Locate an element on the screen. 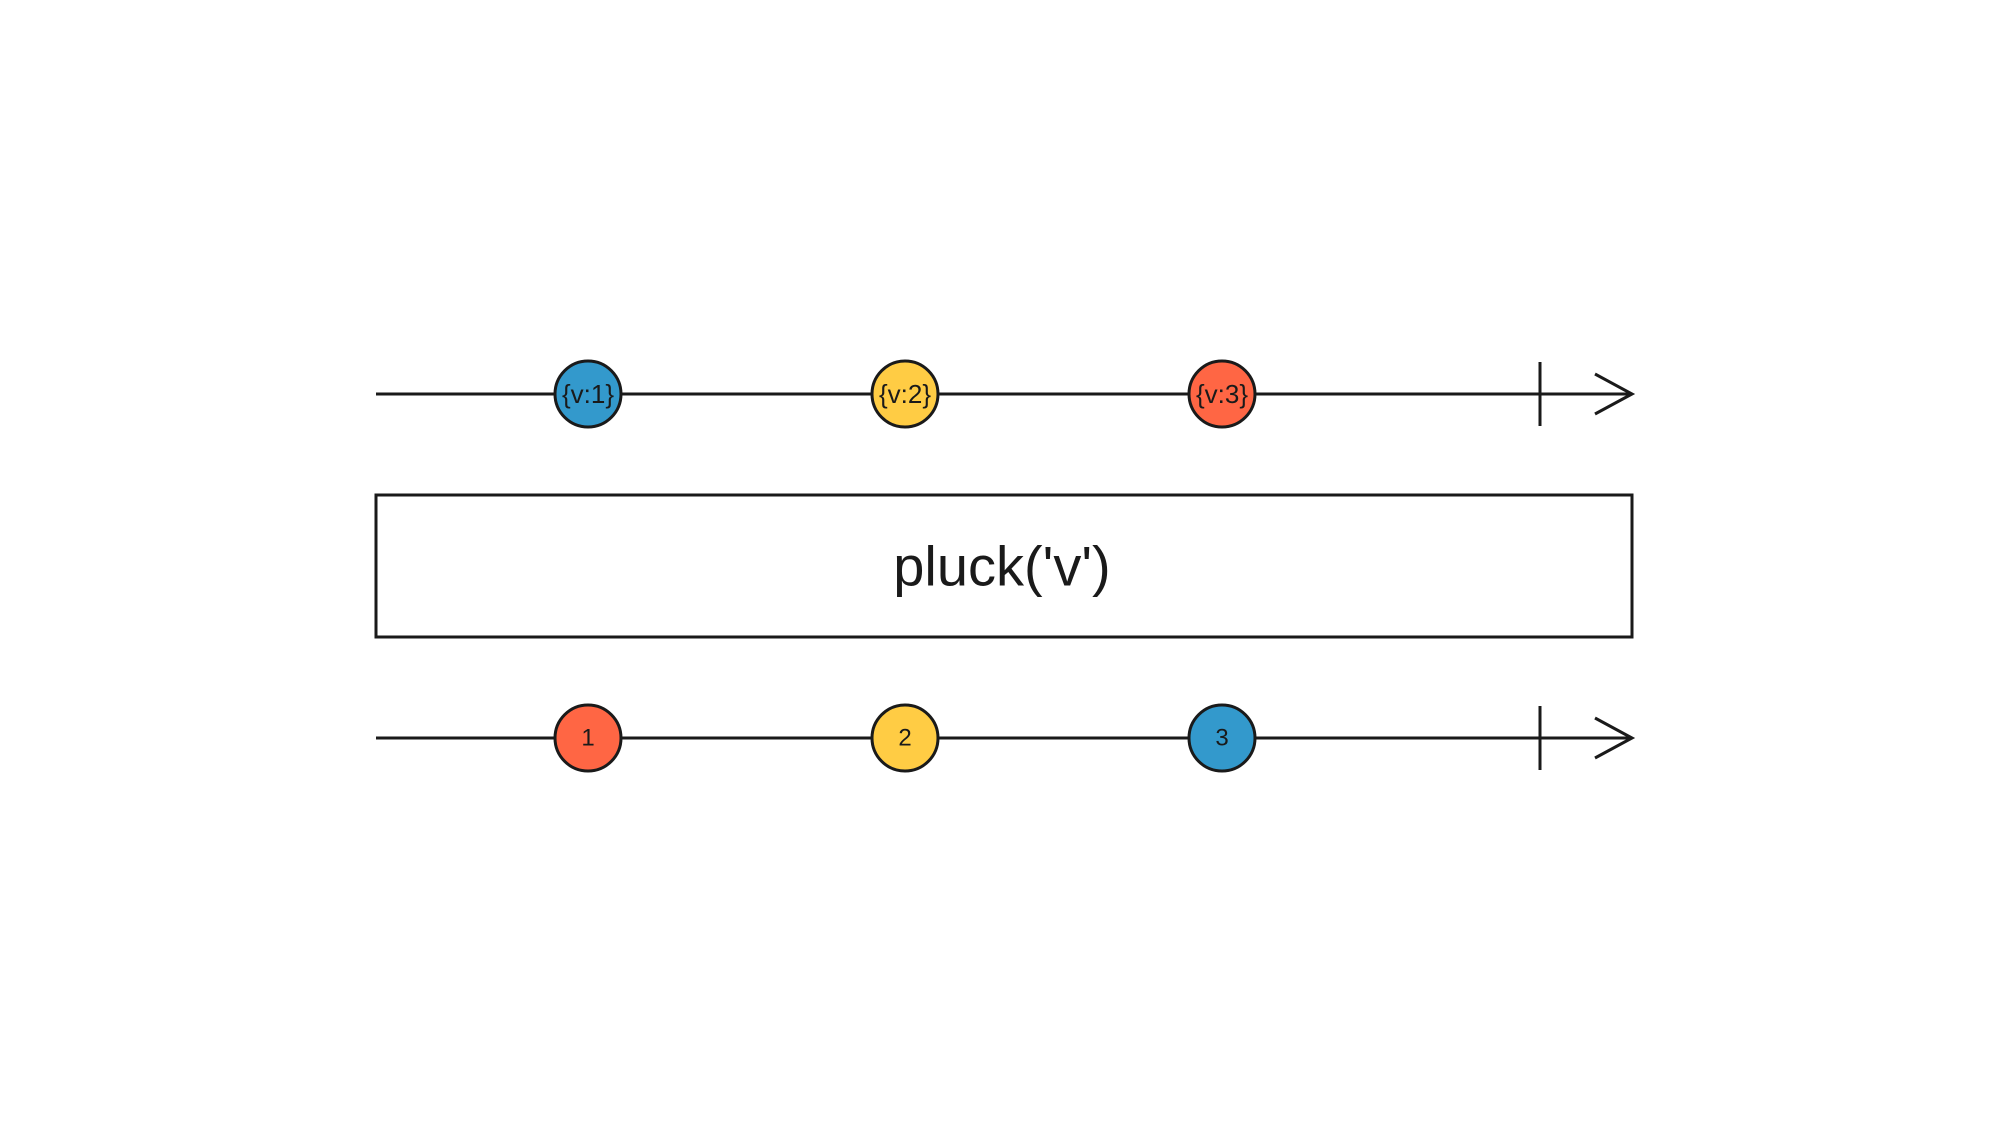  source-marble-label: {v:3} is located at coordinates (1222, 394).